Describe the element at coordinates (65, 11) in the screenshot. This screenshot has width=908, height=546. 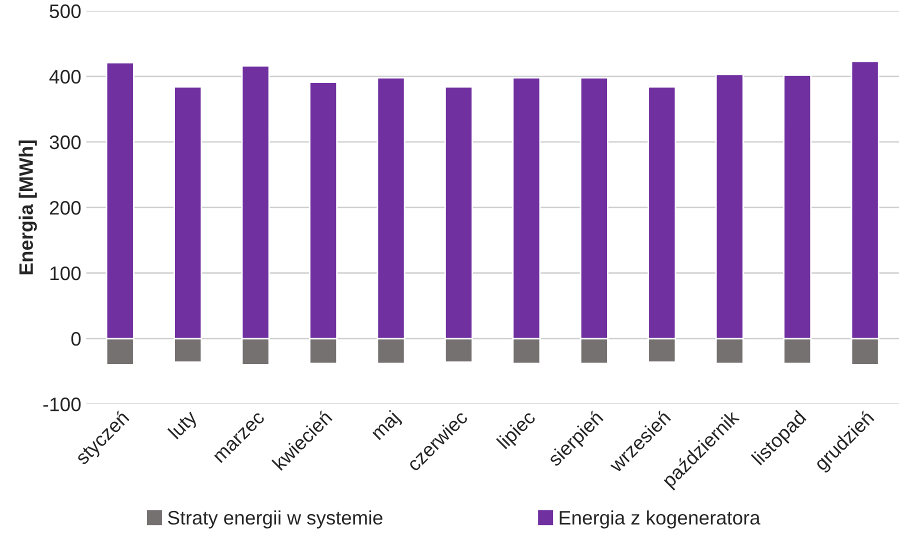
I see `y-tick-label: 500` at that location.